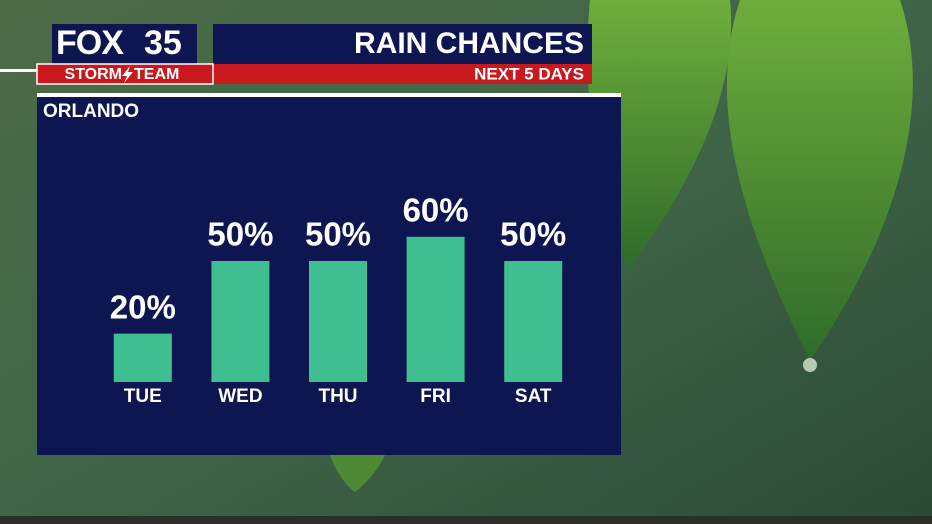 This screenshot has height=524, width=932. Describe the element at coordinates (93, 74) in the screenshot. I see `logo-team-left: STORM` at that location.